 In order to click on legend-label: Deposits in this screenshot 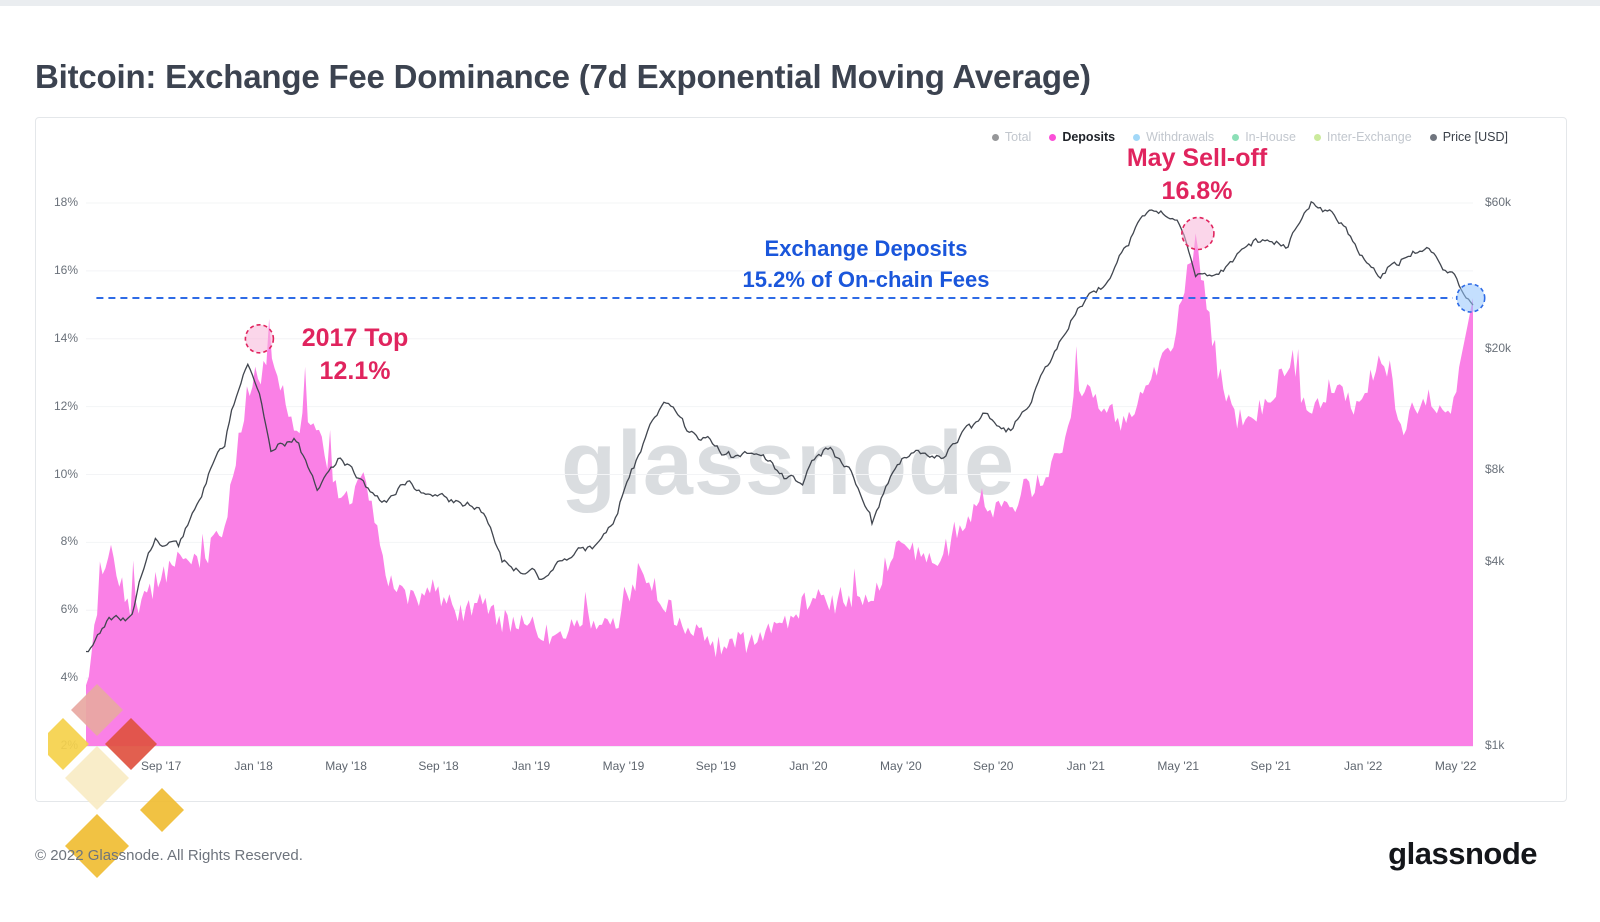, I will do `click(1089, 137)`.